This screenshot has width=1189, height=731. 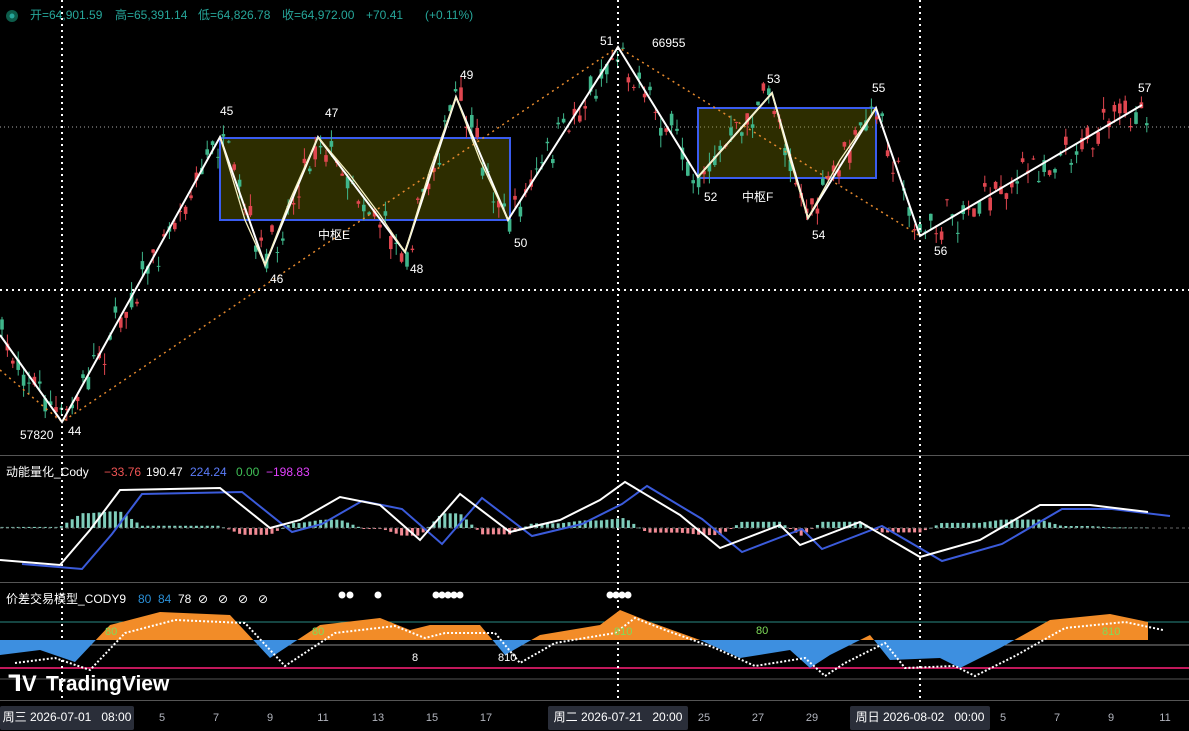 What do you see at coordinates (669, 43) in the screenshot?
I see `pivot-label: 66955` at bounding box center [669, 43].